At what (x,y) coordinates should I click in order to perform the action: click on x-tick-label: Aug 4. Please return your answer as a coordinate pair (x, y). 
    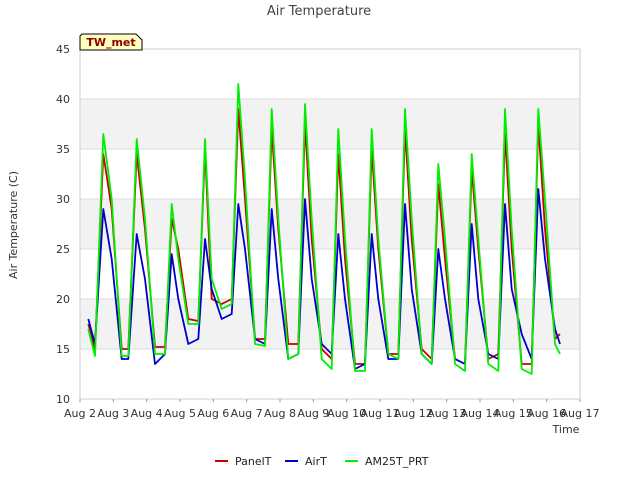
    Looking at the image, I should click on (147, 413).